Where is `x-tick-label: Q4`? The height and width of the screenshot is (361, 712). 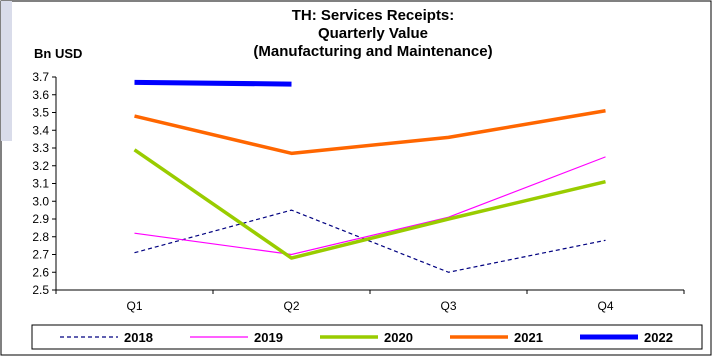 x-tick-label: Q4 is located at coordinates (605, 306).